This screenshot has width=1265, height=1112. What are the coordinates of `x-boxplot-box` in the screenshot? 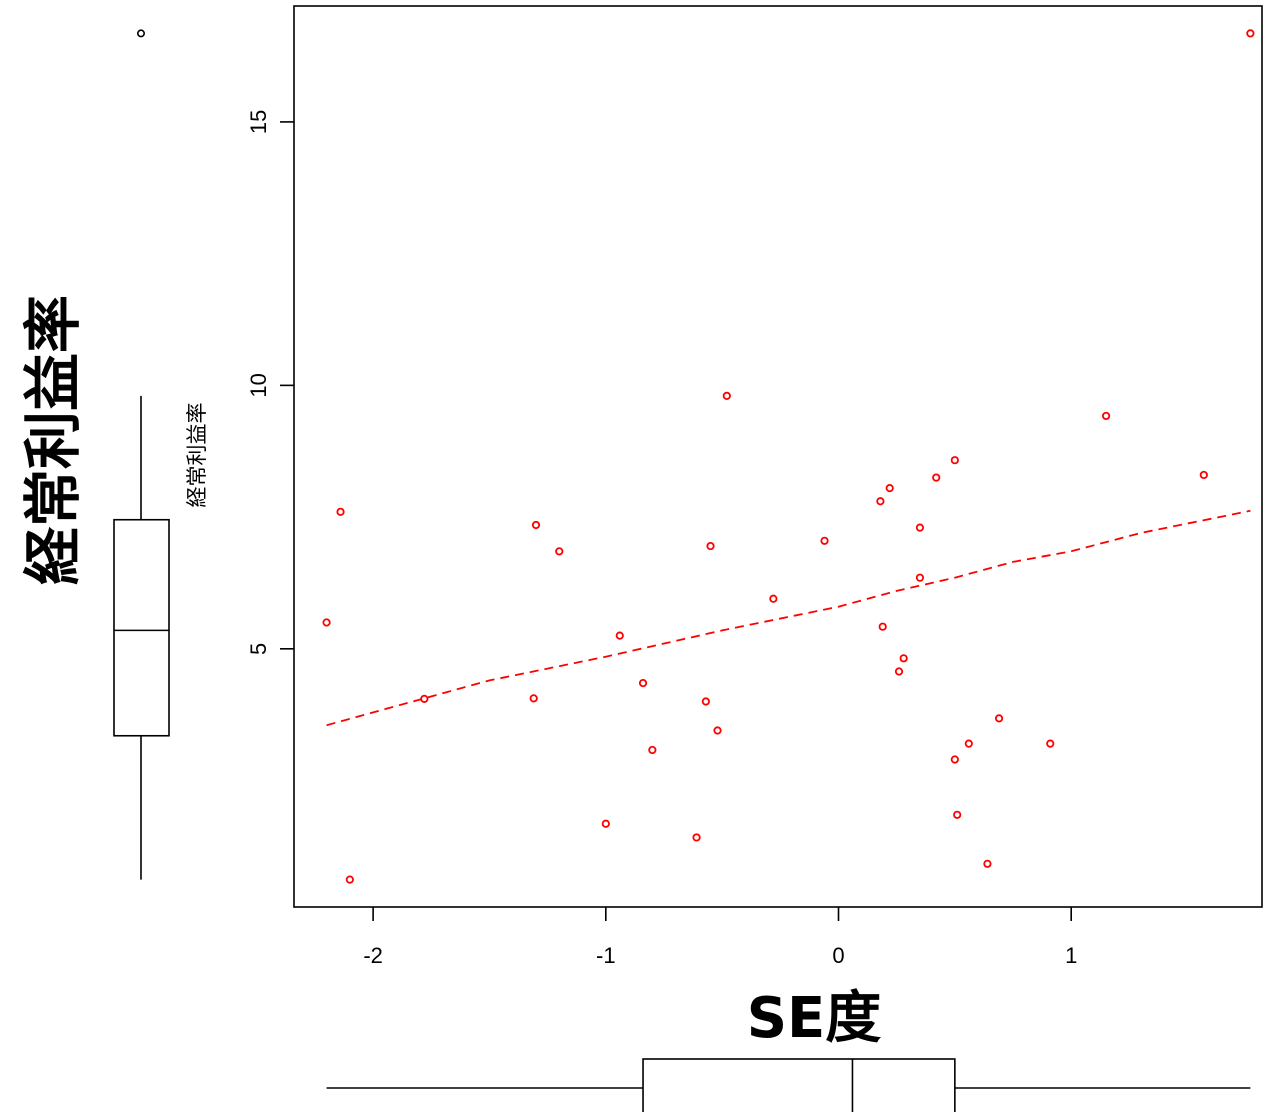 It's located at (799, 1085).